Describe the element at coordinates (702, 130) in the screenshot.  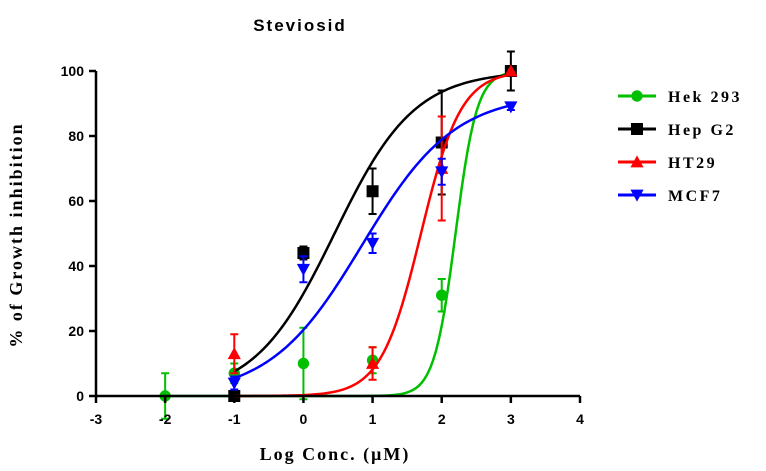
I see `legend-label: Hep G2` at that location.